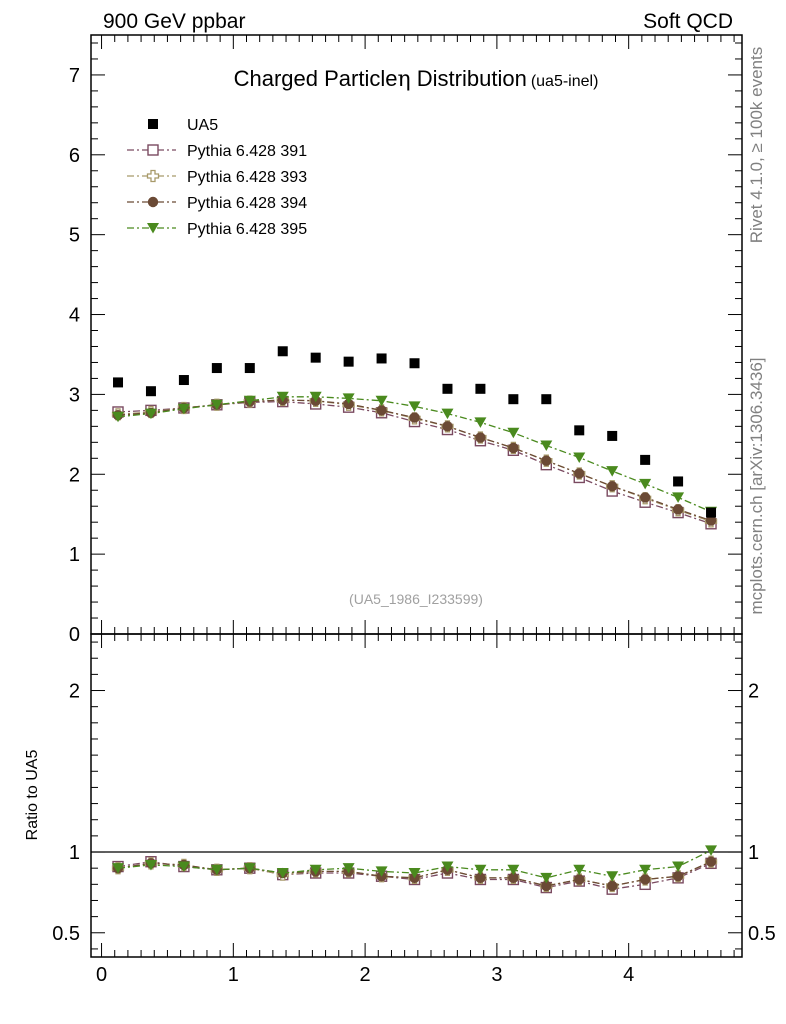  Describe the element at coordinates (202, 125) in the screenshot. I see `legend-label: UA5` at that location.